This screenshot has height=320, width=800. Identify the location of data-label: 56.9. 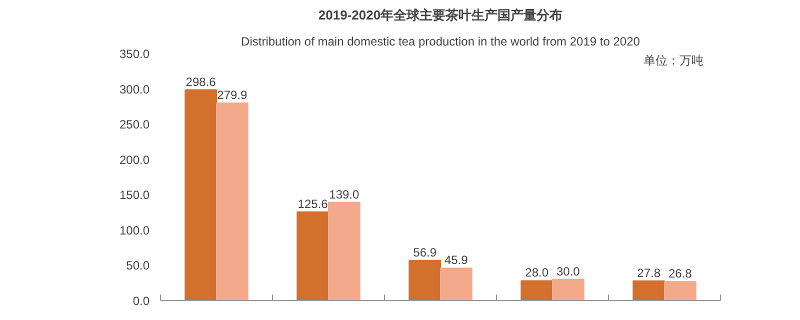
(425, 252).